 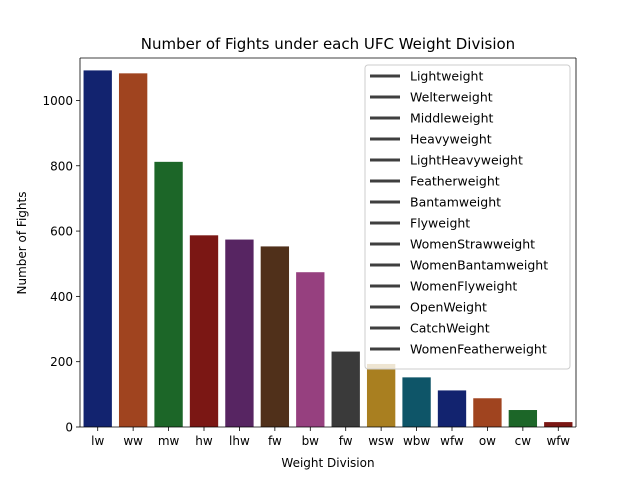 What do you see at coordinates (451, 97) in the screenshot?
I see `legend-entry: Welterweight` at bounding box center [451, 97].